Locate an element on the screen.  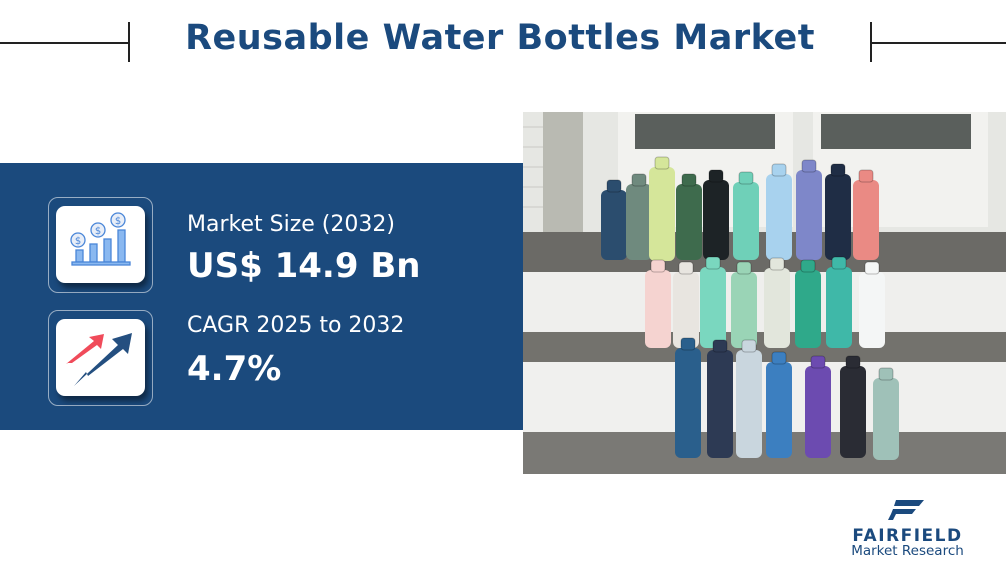
market-size-icon-box: $ $ $ is located at coordinates (100, 245).